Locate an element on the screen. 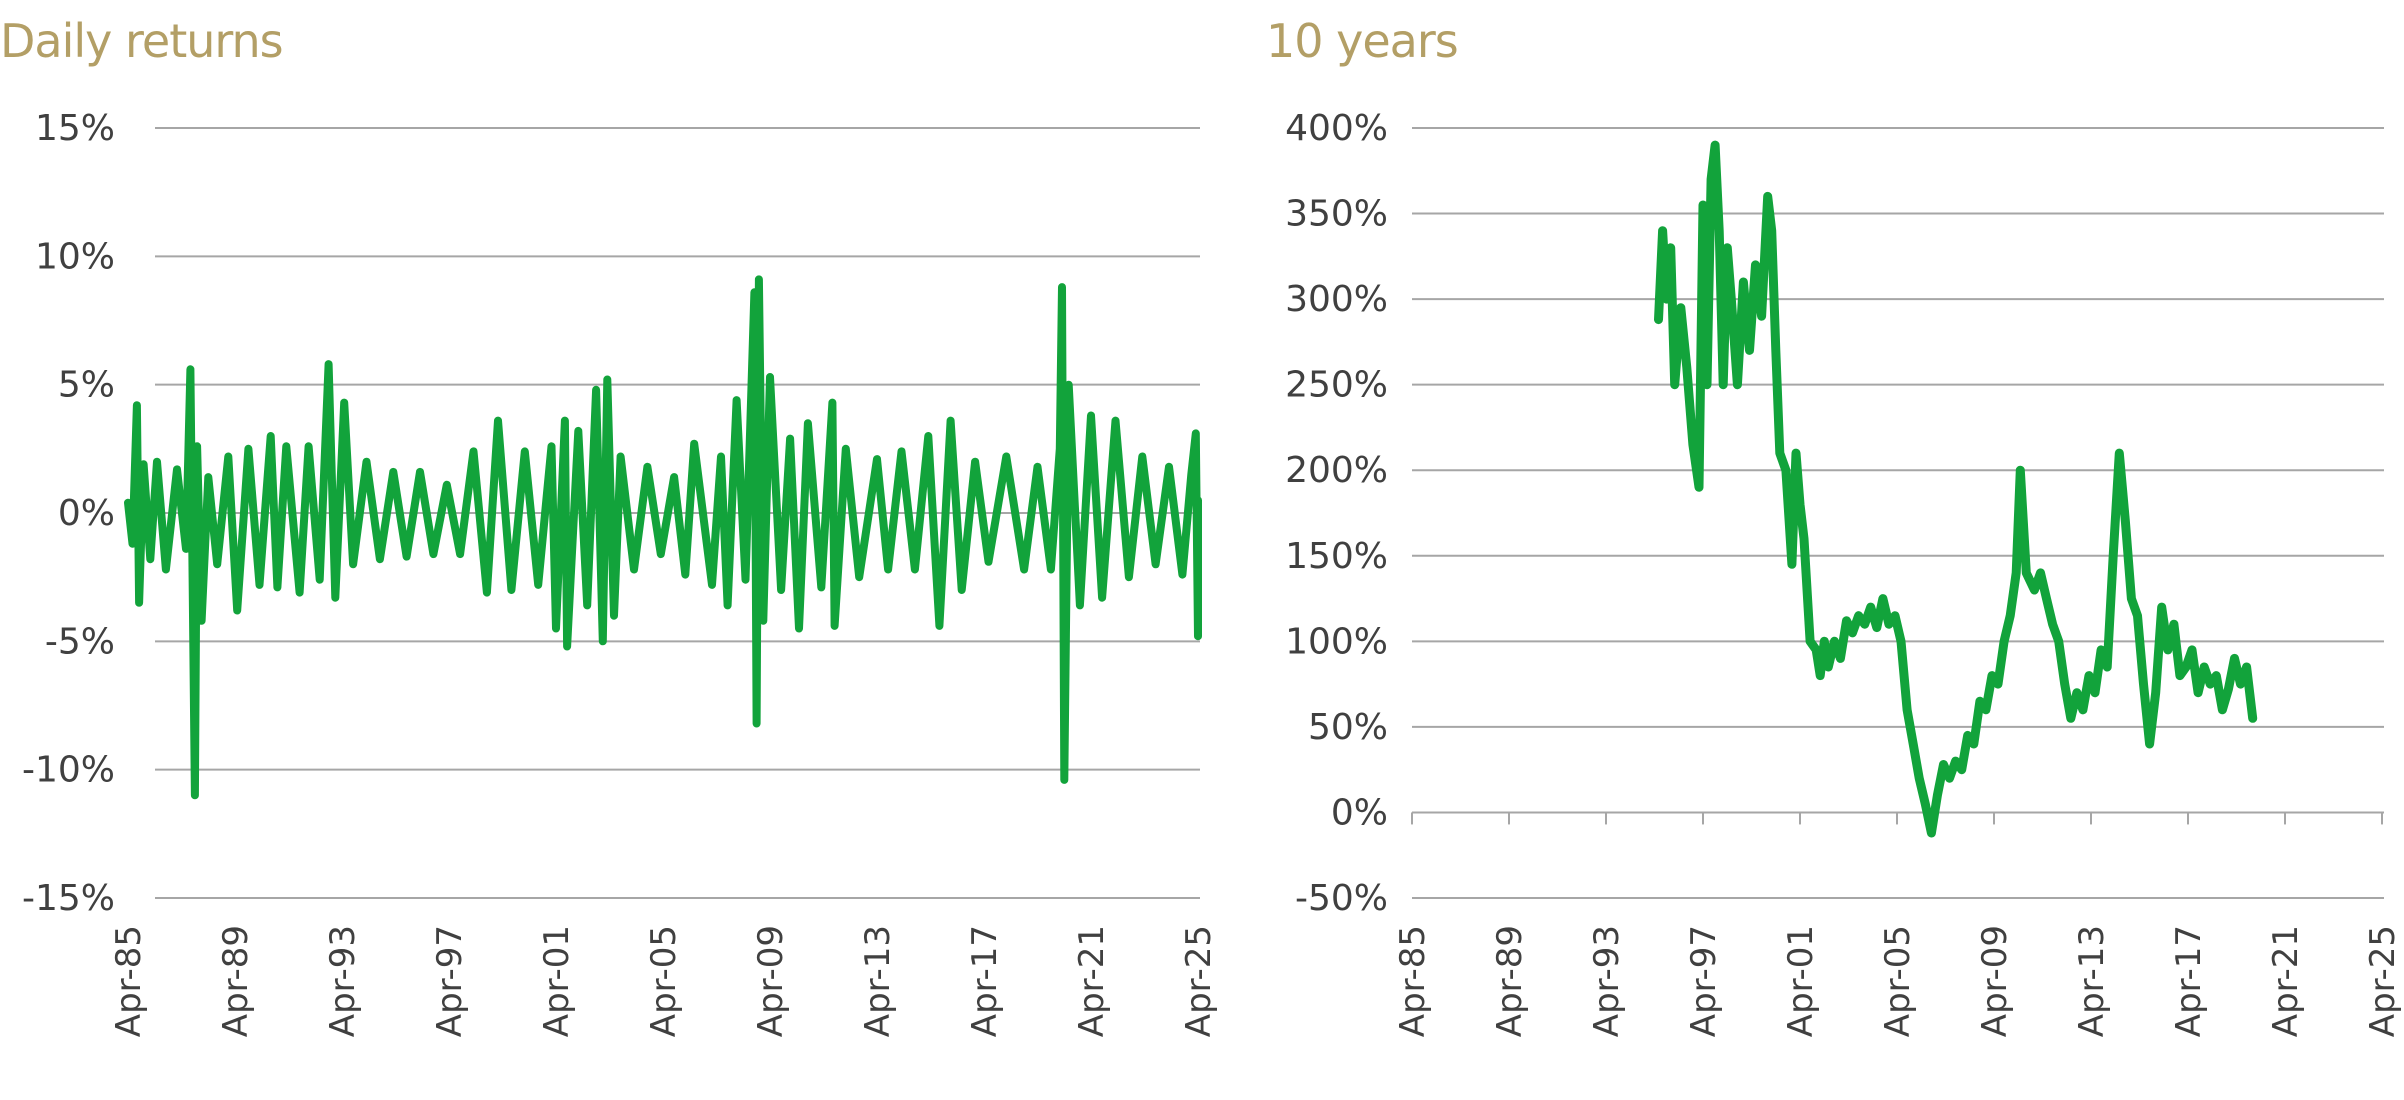  y-tick-label: -5% is located at coordinates (80, 641).